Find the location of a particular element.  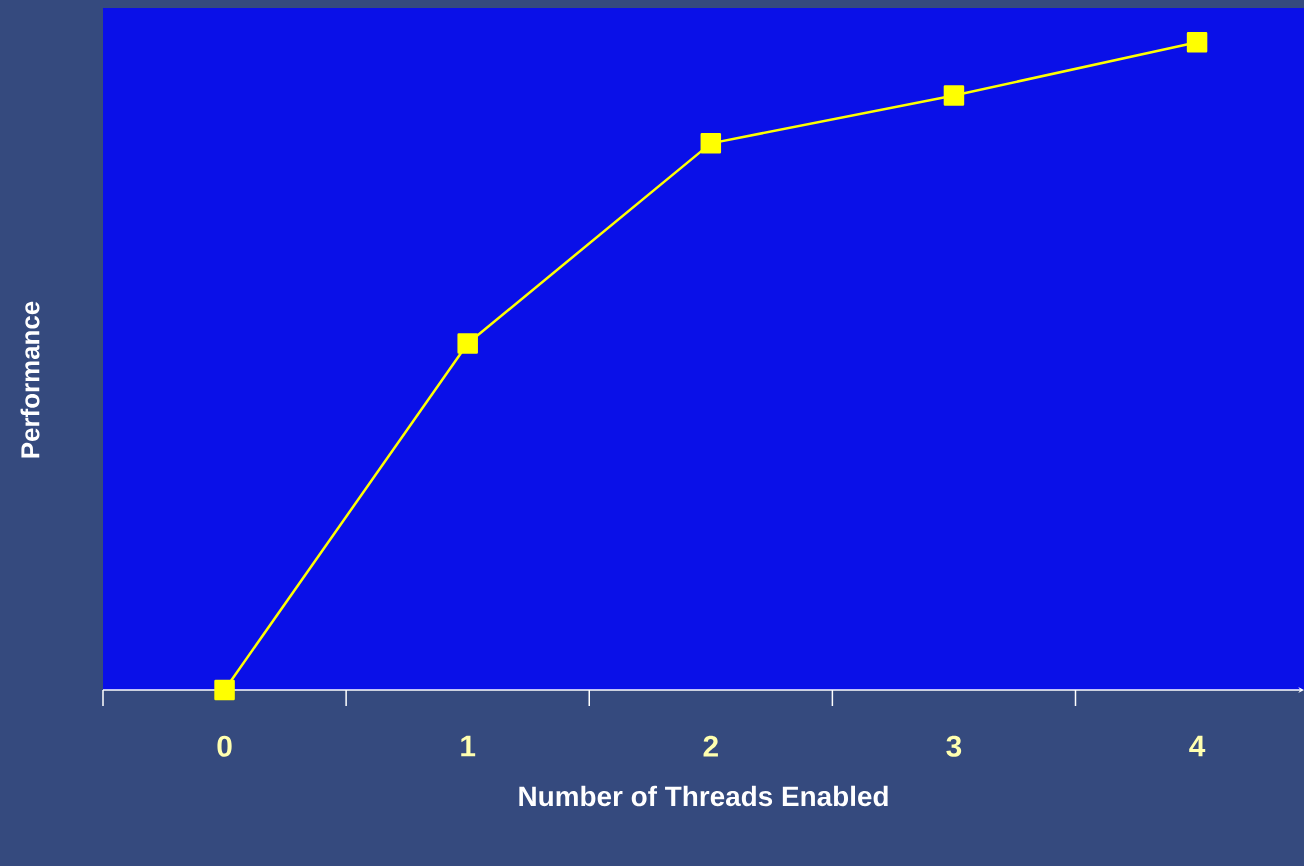

x-tick-label: 3 is located at coordinates (954, 746).